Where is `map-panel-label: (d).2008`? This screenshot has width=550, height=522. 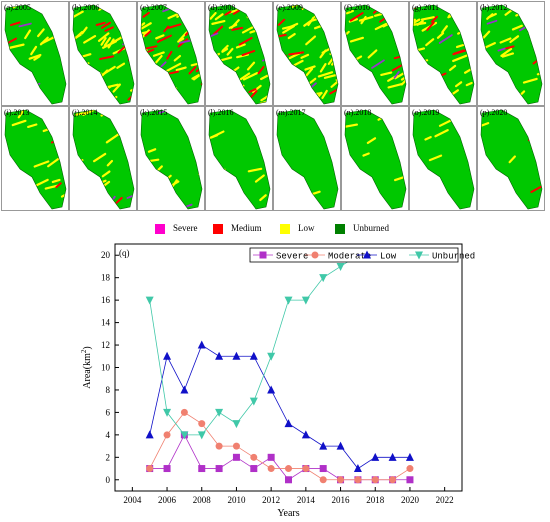 map-panel-label: (d).2008 is located at coordinates (222, 7).